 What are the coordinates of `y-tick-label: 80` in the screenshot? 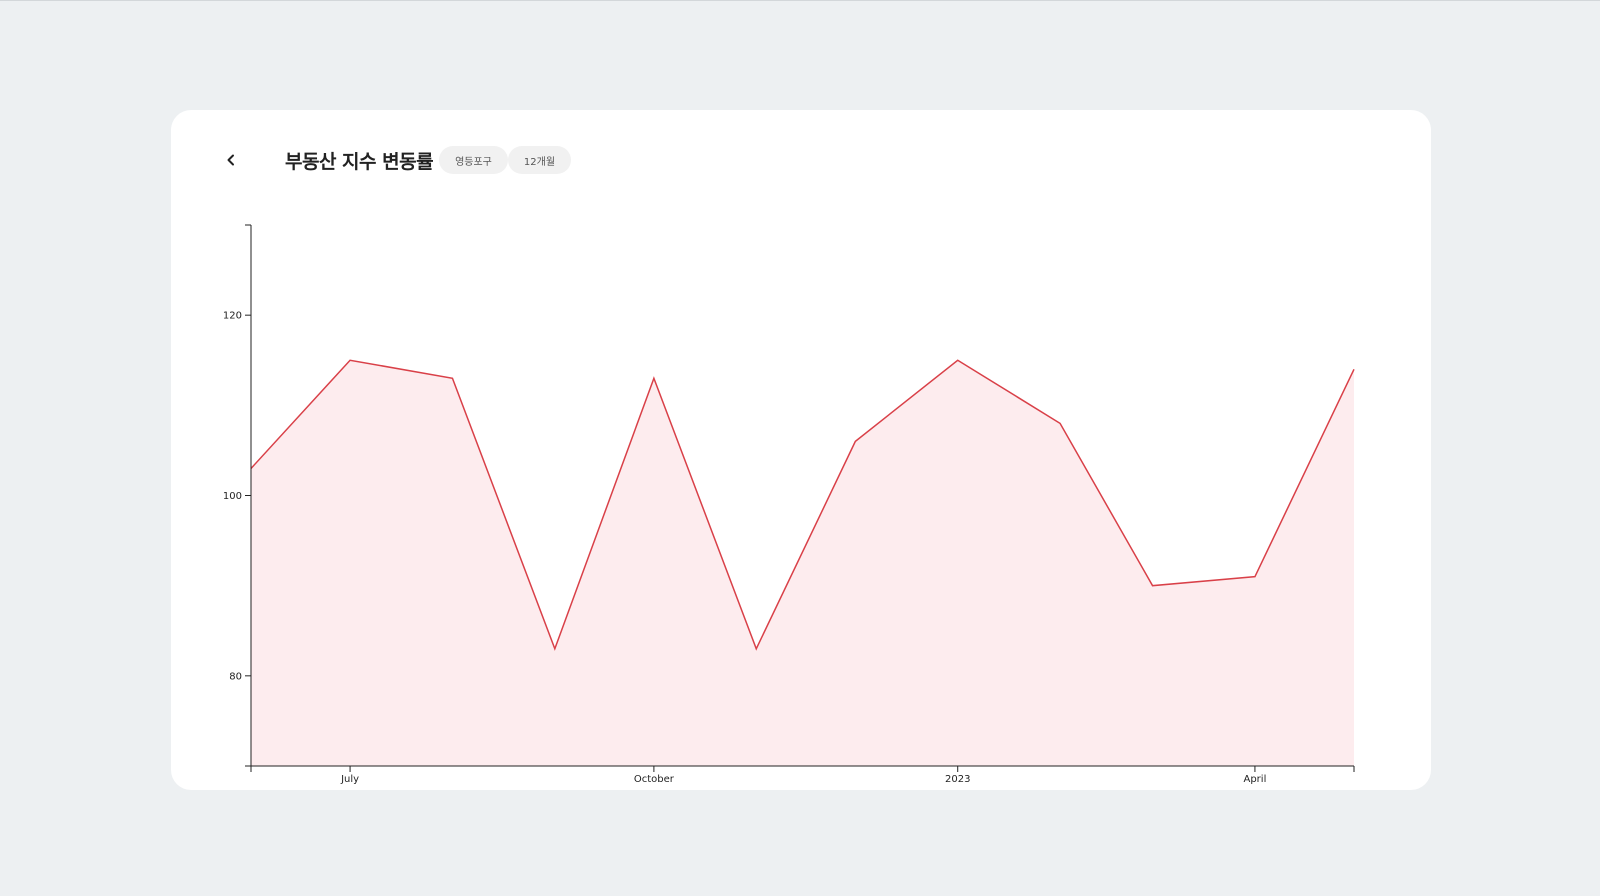 It's located at (235, 676).